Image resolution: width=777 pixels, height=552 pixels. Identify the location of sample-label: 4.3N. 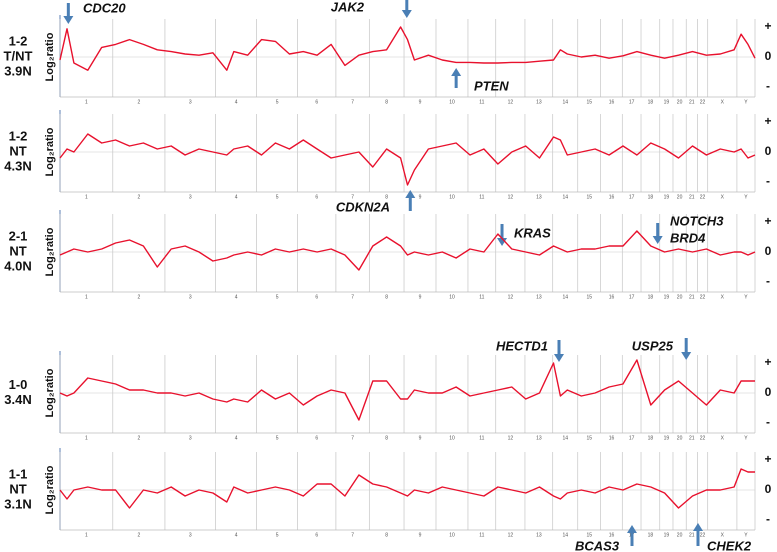
(17, 165).